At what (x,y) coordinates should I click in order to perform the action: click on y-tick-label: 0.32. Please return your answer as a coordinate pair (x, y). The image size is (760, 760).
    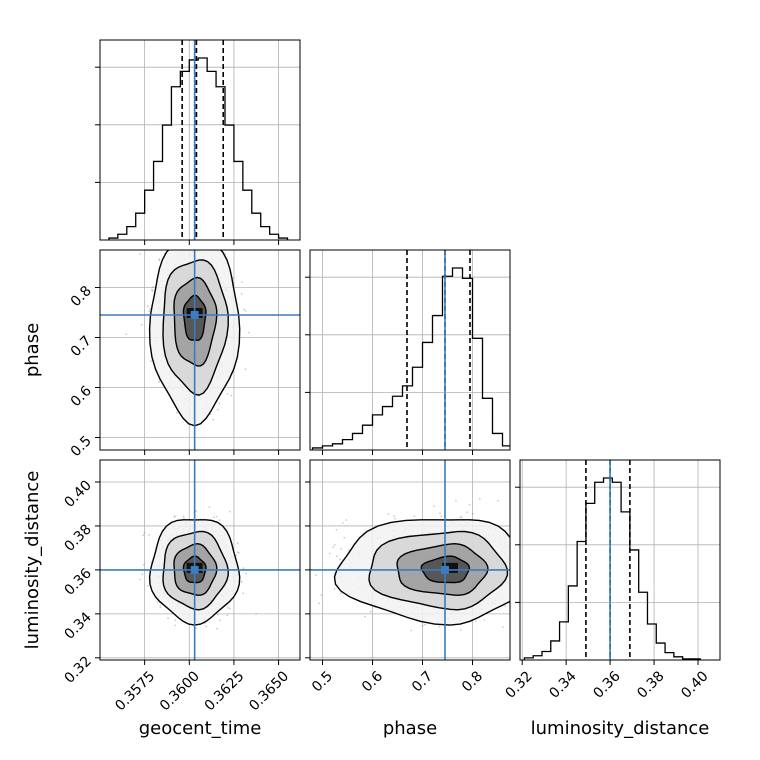
    Looking at the image, I should click on (77, 669).